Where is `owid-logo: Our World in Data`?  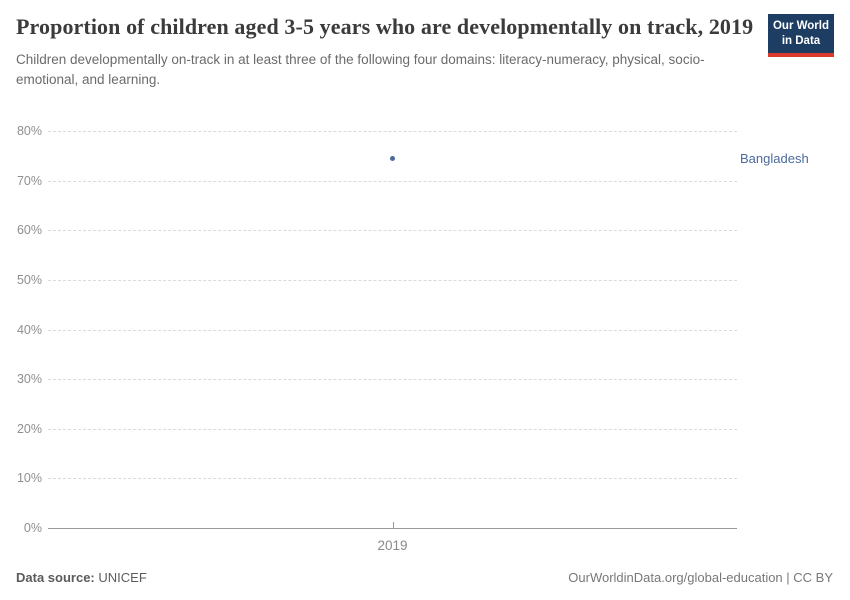 owid-logo: Our World in Data is located at coordinates (801, 35).